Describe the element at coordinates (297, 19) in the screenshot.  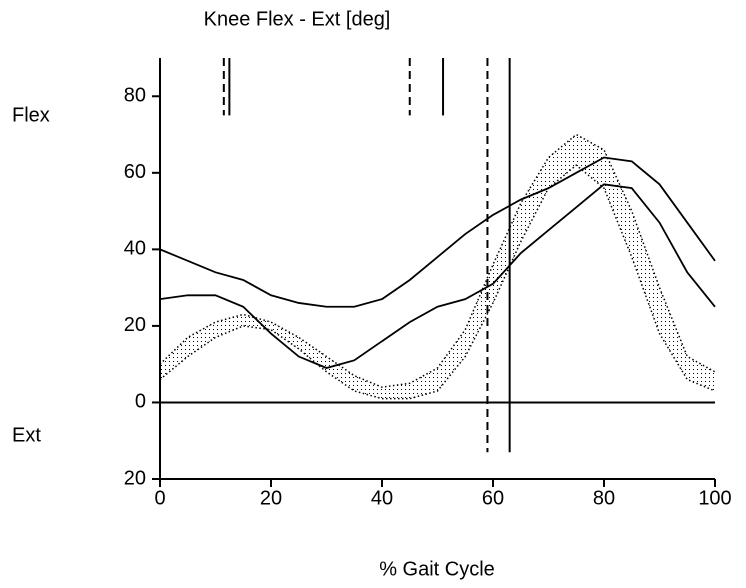
I see `chart-title: Knee Flex - Ext [deg]` at that location.